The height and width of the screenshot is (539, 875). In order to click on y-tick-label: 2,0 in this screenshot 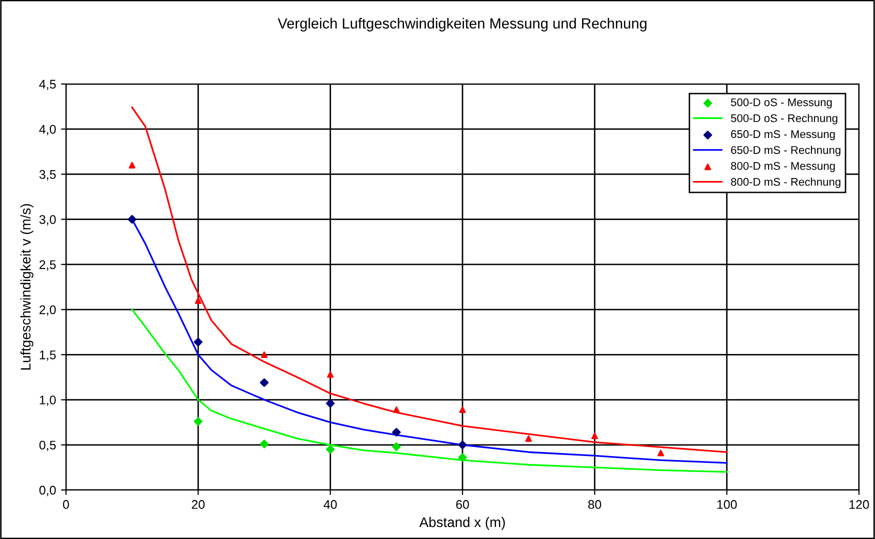, I will do `click(48, 310)`.